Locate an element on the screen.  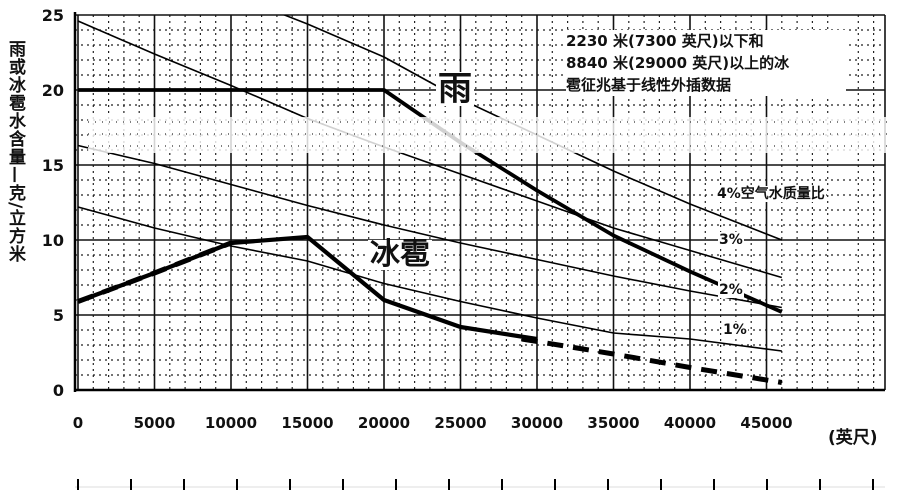
ratio-label-3pct: 3% is located at coordinates (731, 240).